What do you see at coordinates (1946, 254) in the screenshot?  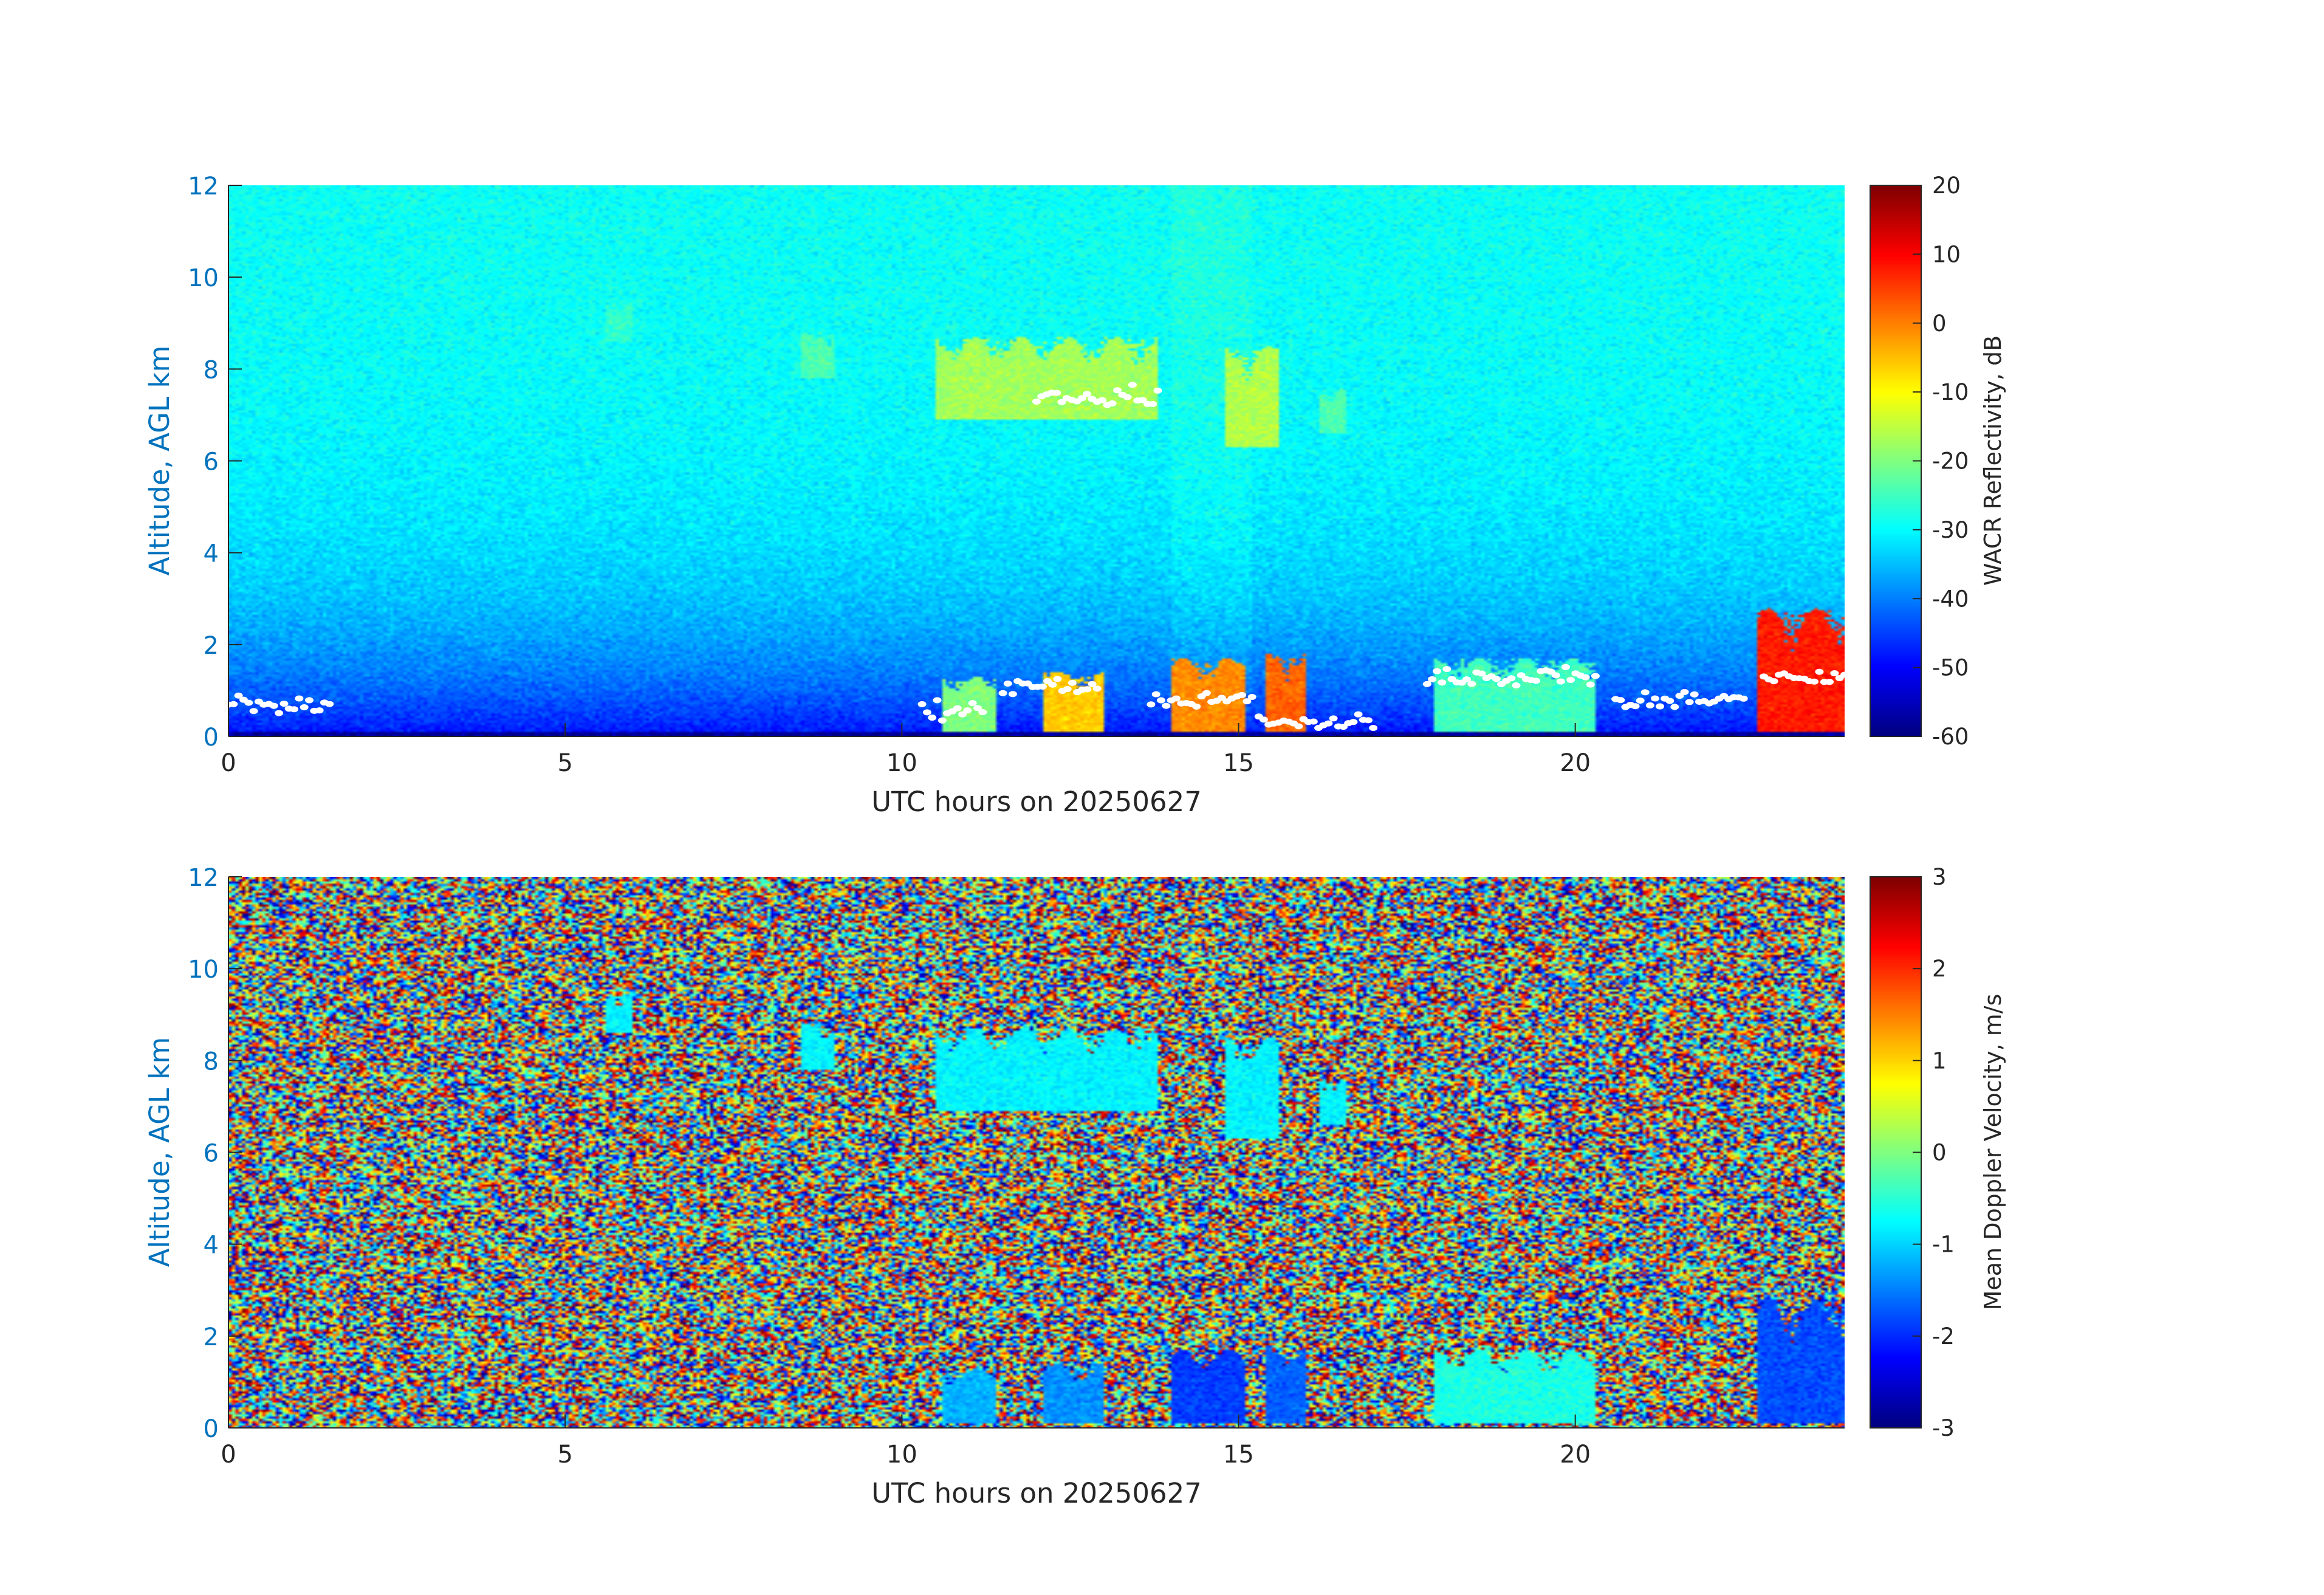 I see `colorbar-tick-label: 10` at bounding box center [1946, 254].